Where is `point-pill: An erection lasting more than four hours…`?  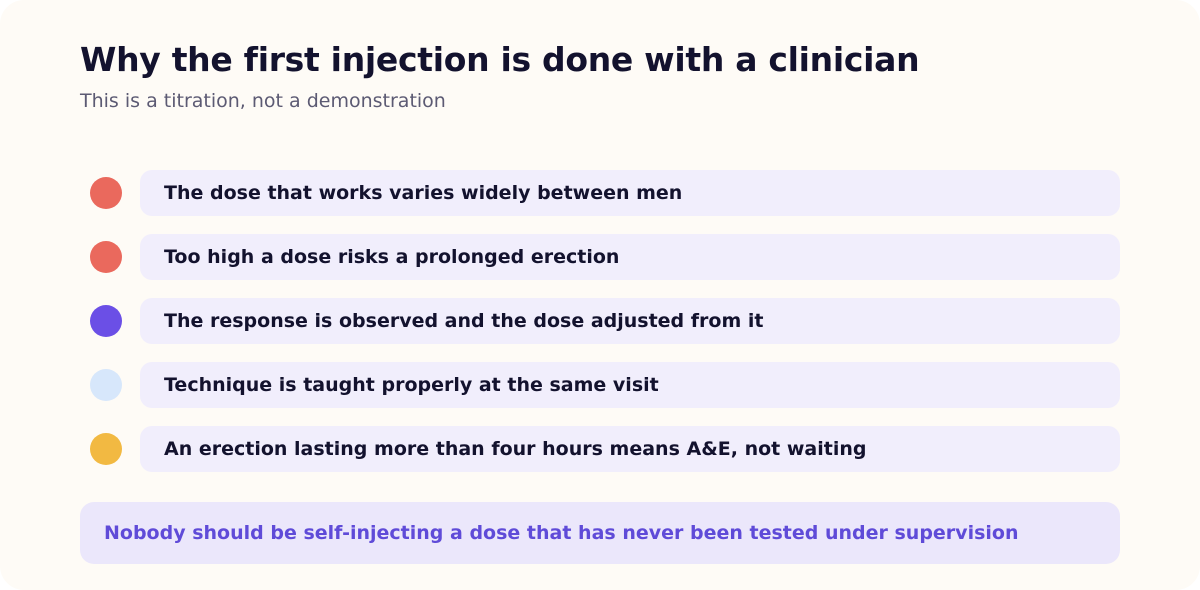
point-pill: An erection lasting more than four hours… is located at coordinates (630, 449).